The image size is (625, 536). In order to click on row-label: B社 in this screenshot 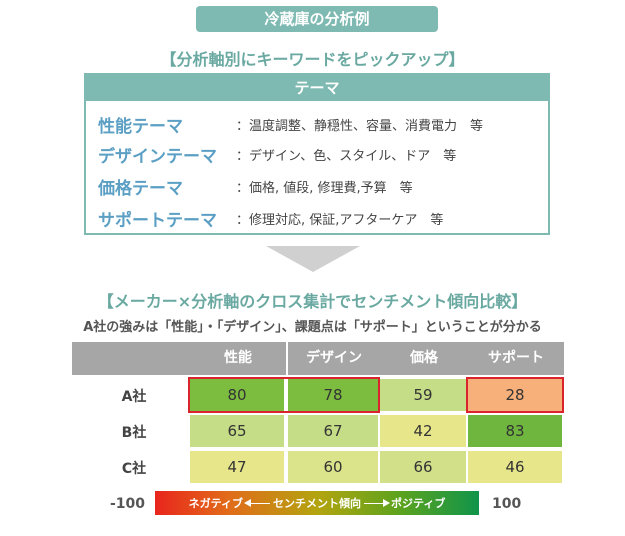, I will do `click(134, 433)`.